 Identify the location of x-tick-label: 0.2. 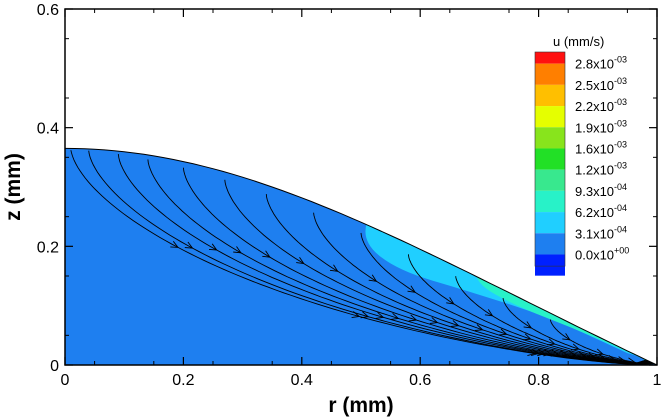
(183, 380).